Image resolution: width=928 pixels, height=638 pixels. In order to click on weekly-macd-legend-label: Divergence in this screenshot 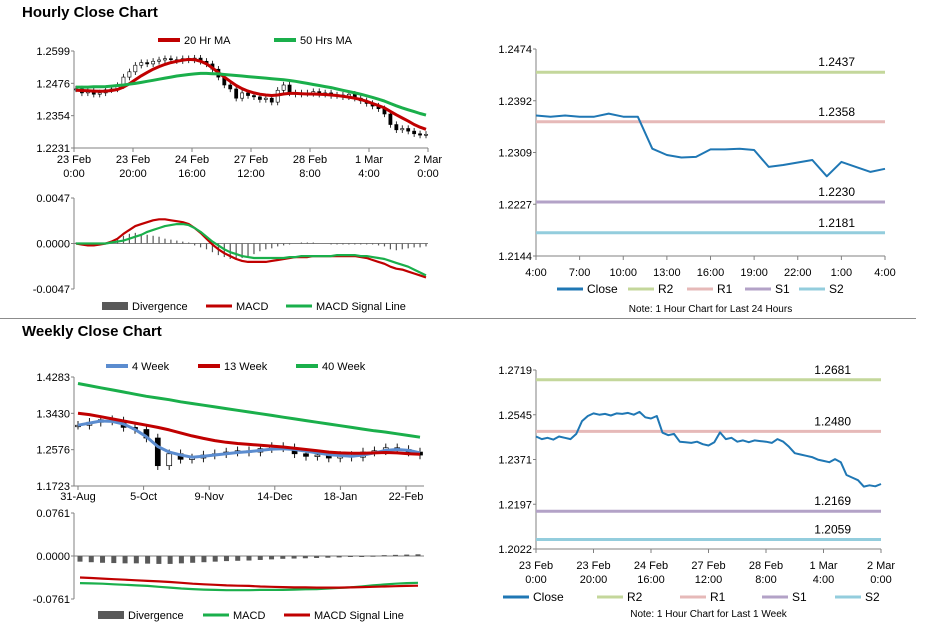, I will do `click(156, 616)`.